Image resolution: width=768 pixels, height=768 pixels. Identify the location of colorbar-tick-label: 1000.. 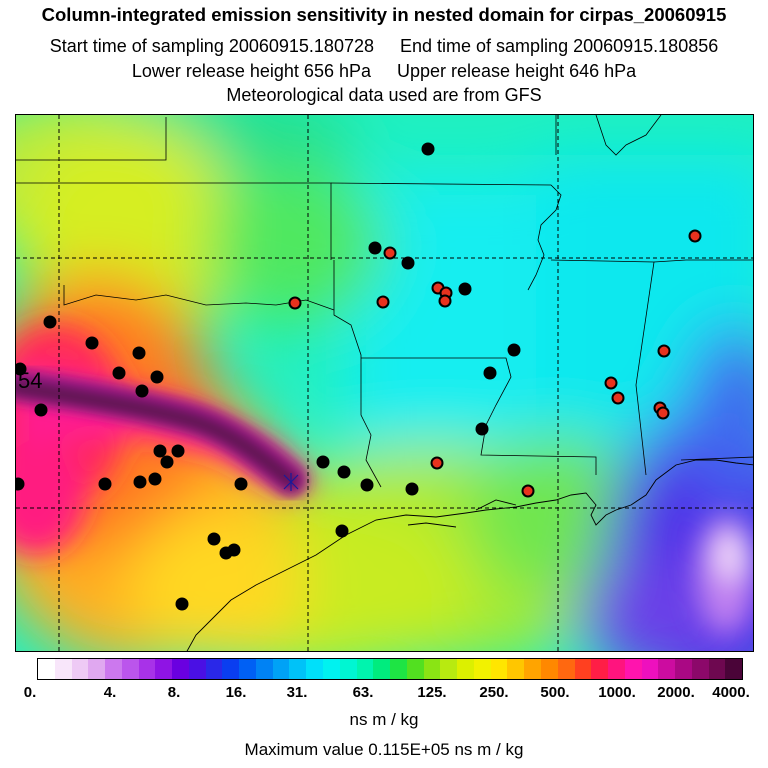
(617, 692).